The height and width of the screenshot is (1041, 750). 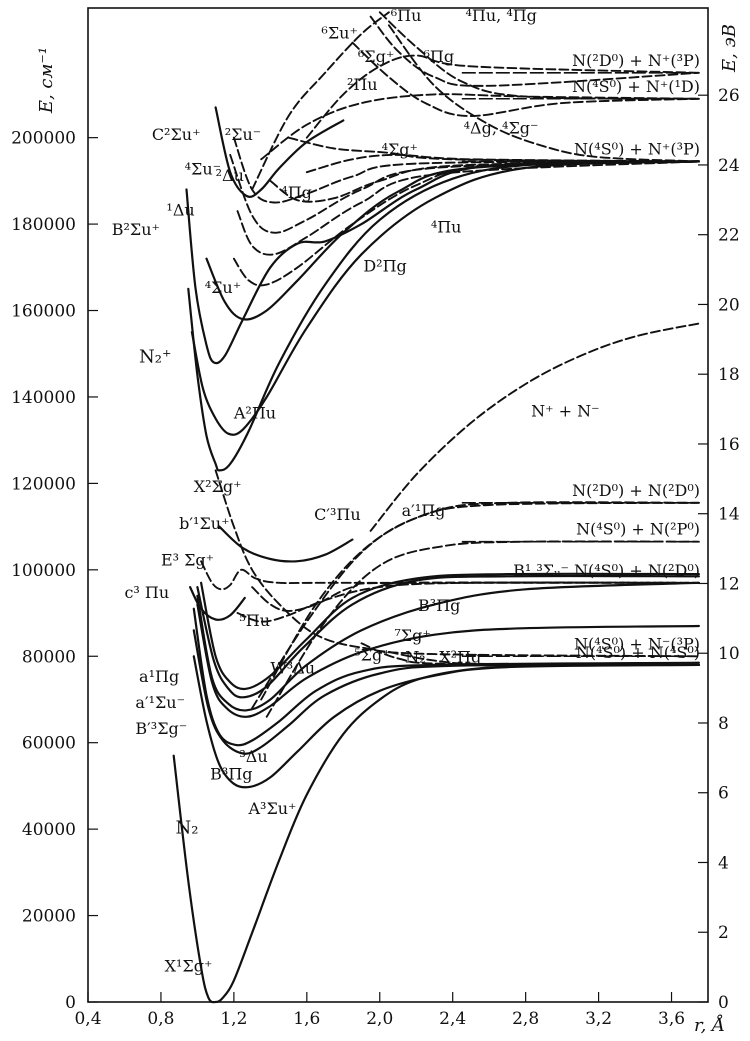 I want to click on x-tick-label: 2,8, so click(x=525, y=1019).